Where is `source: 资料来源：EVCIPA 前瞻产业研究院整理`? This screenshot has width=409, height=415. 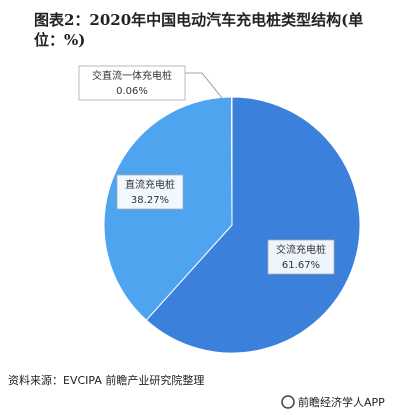 source: 资料来源：EVCIPA 前瞻产业研究院整理 is located at coordinates (106, 380).